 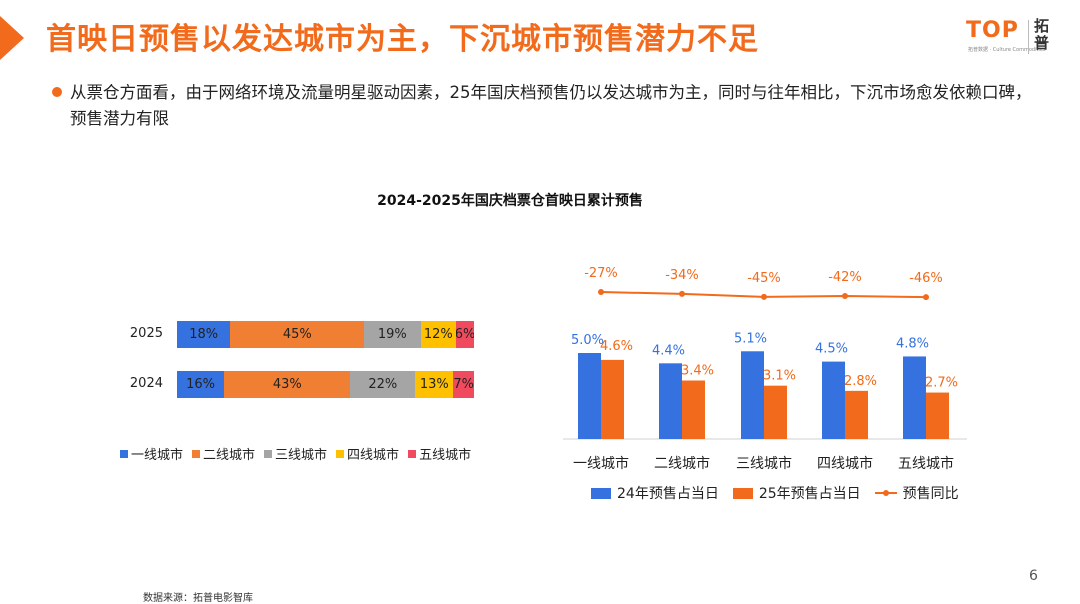 I want to click on category-label-2025: 2025, so click(x=146, y=333).